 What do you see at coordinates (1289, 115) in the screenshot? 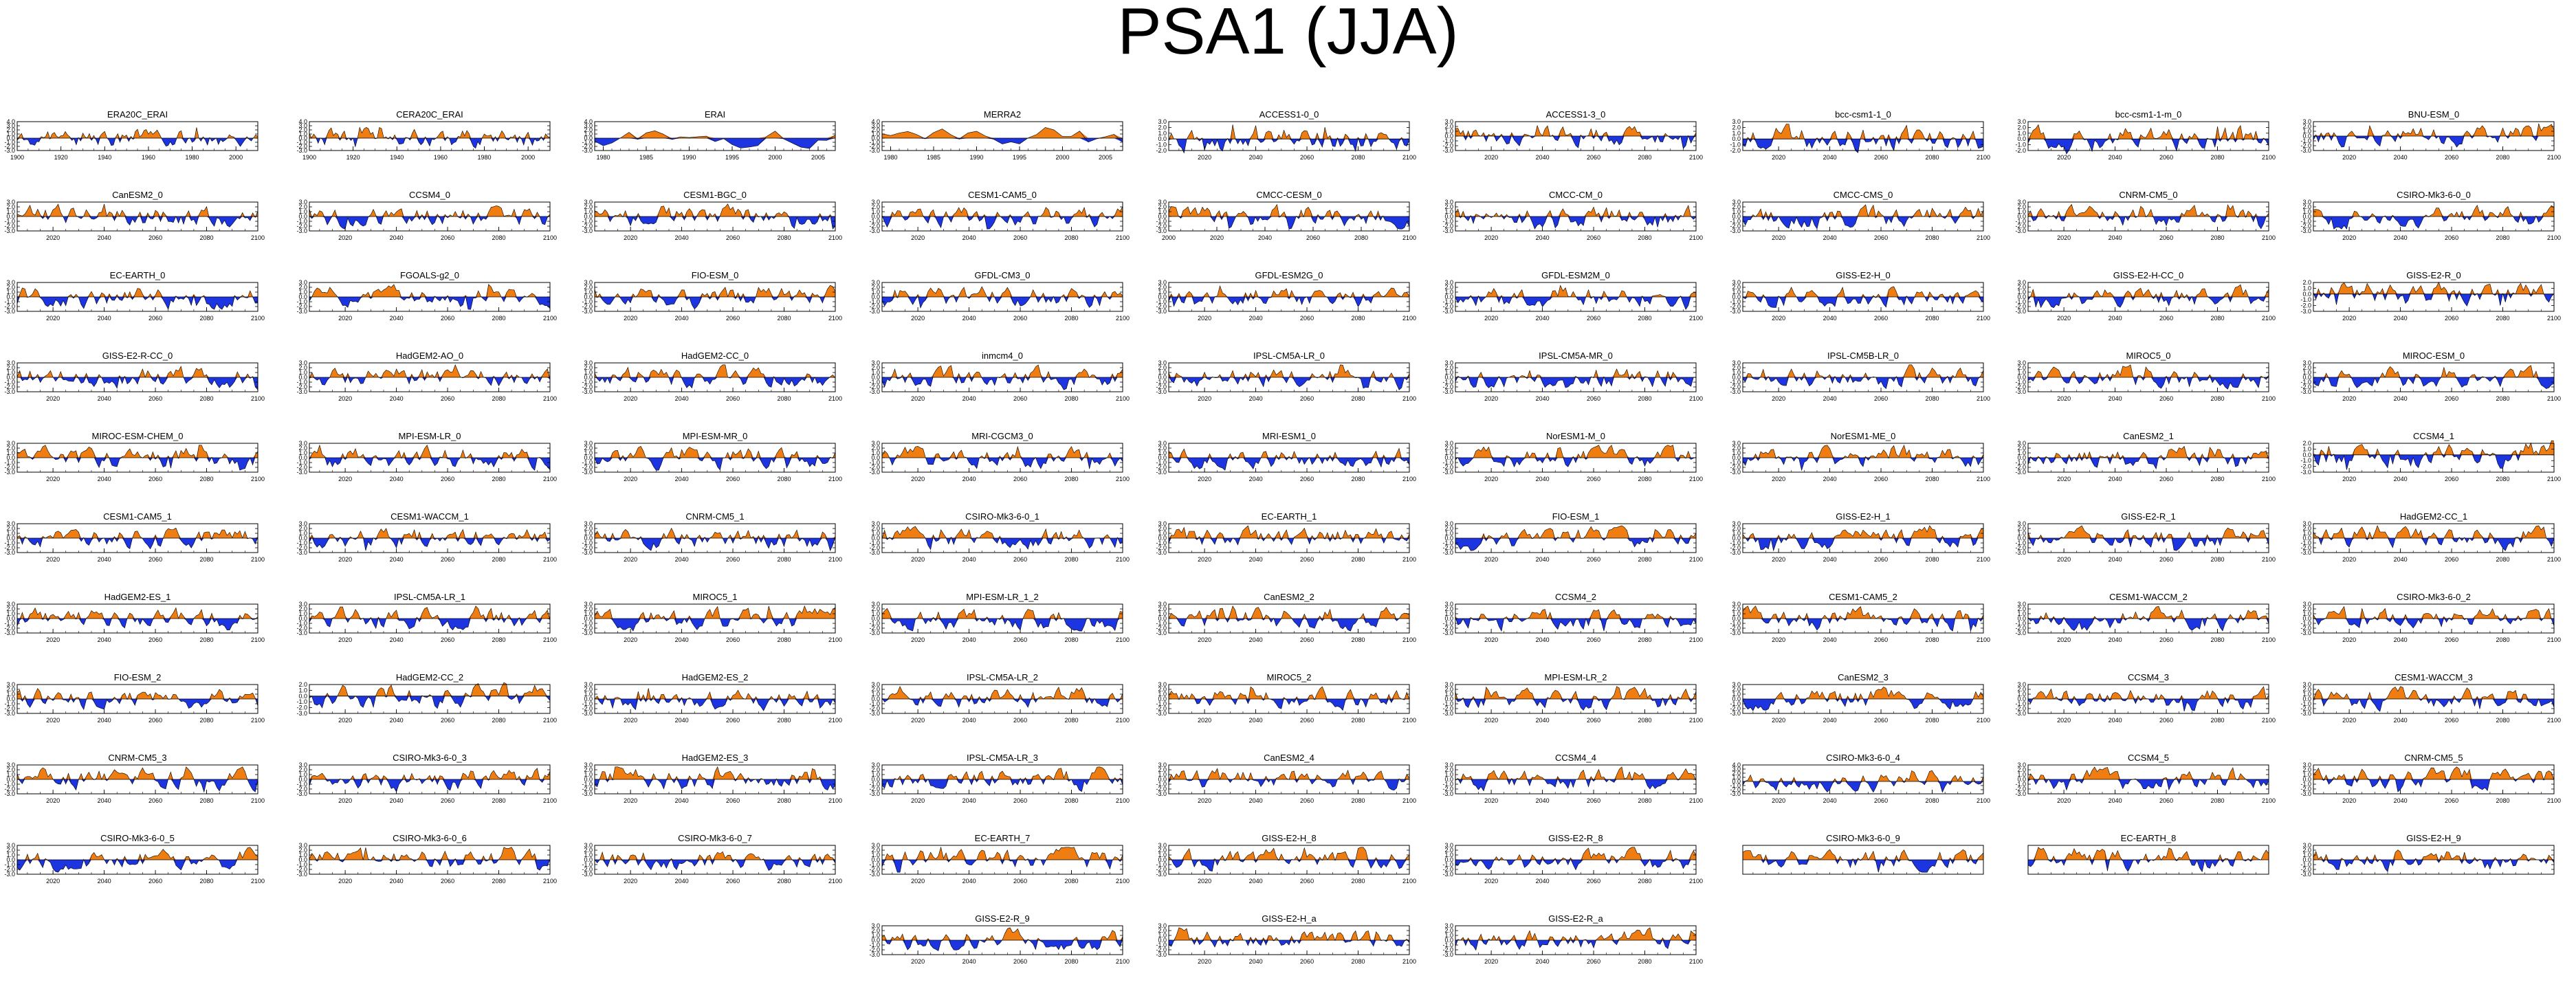
I see `panel-title: ACCESS1-0_0` at bounding box center [1289, 115].